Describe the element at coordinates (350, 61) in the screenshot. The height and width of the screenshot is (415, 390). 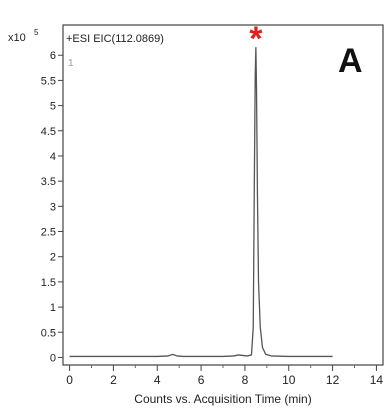
I see `panel-label: A` at that location.